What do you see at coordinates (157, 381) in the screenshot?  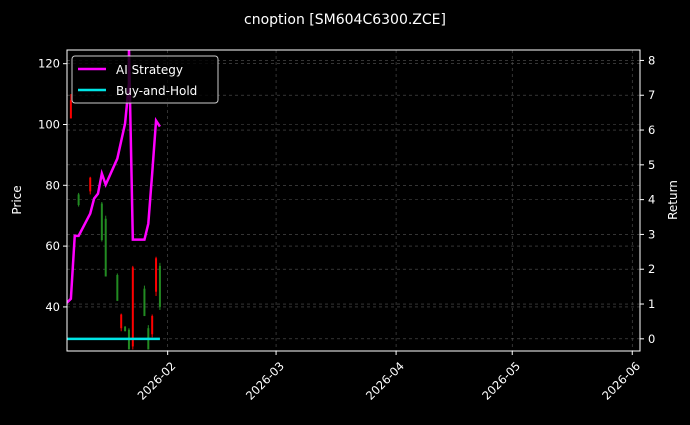 I see `x-tick-label: 2026-02` at bounding box center [157, 381].